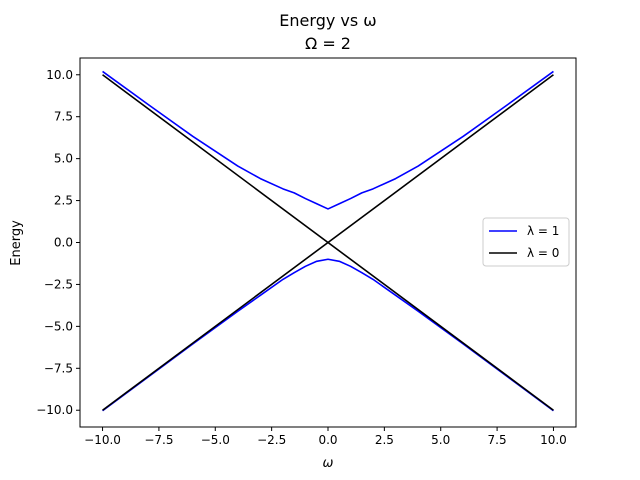 This screenshot has height=480, width=640. What do you see at coordinates (543, 231) in the screenshot?
I see `legend-label-lambda-1: λ = 1` at bounding box center [543, 231].